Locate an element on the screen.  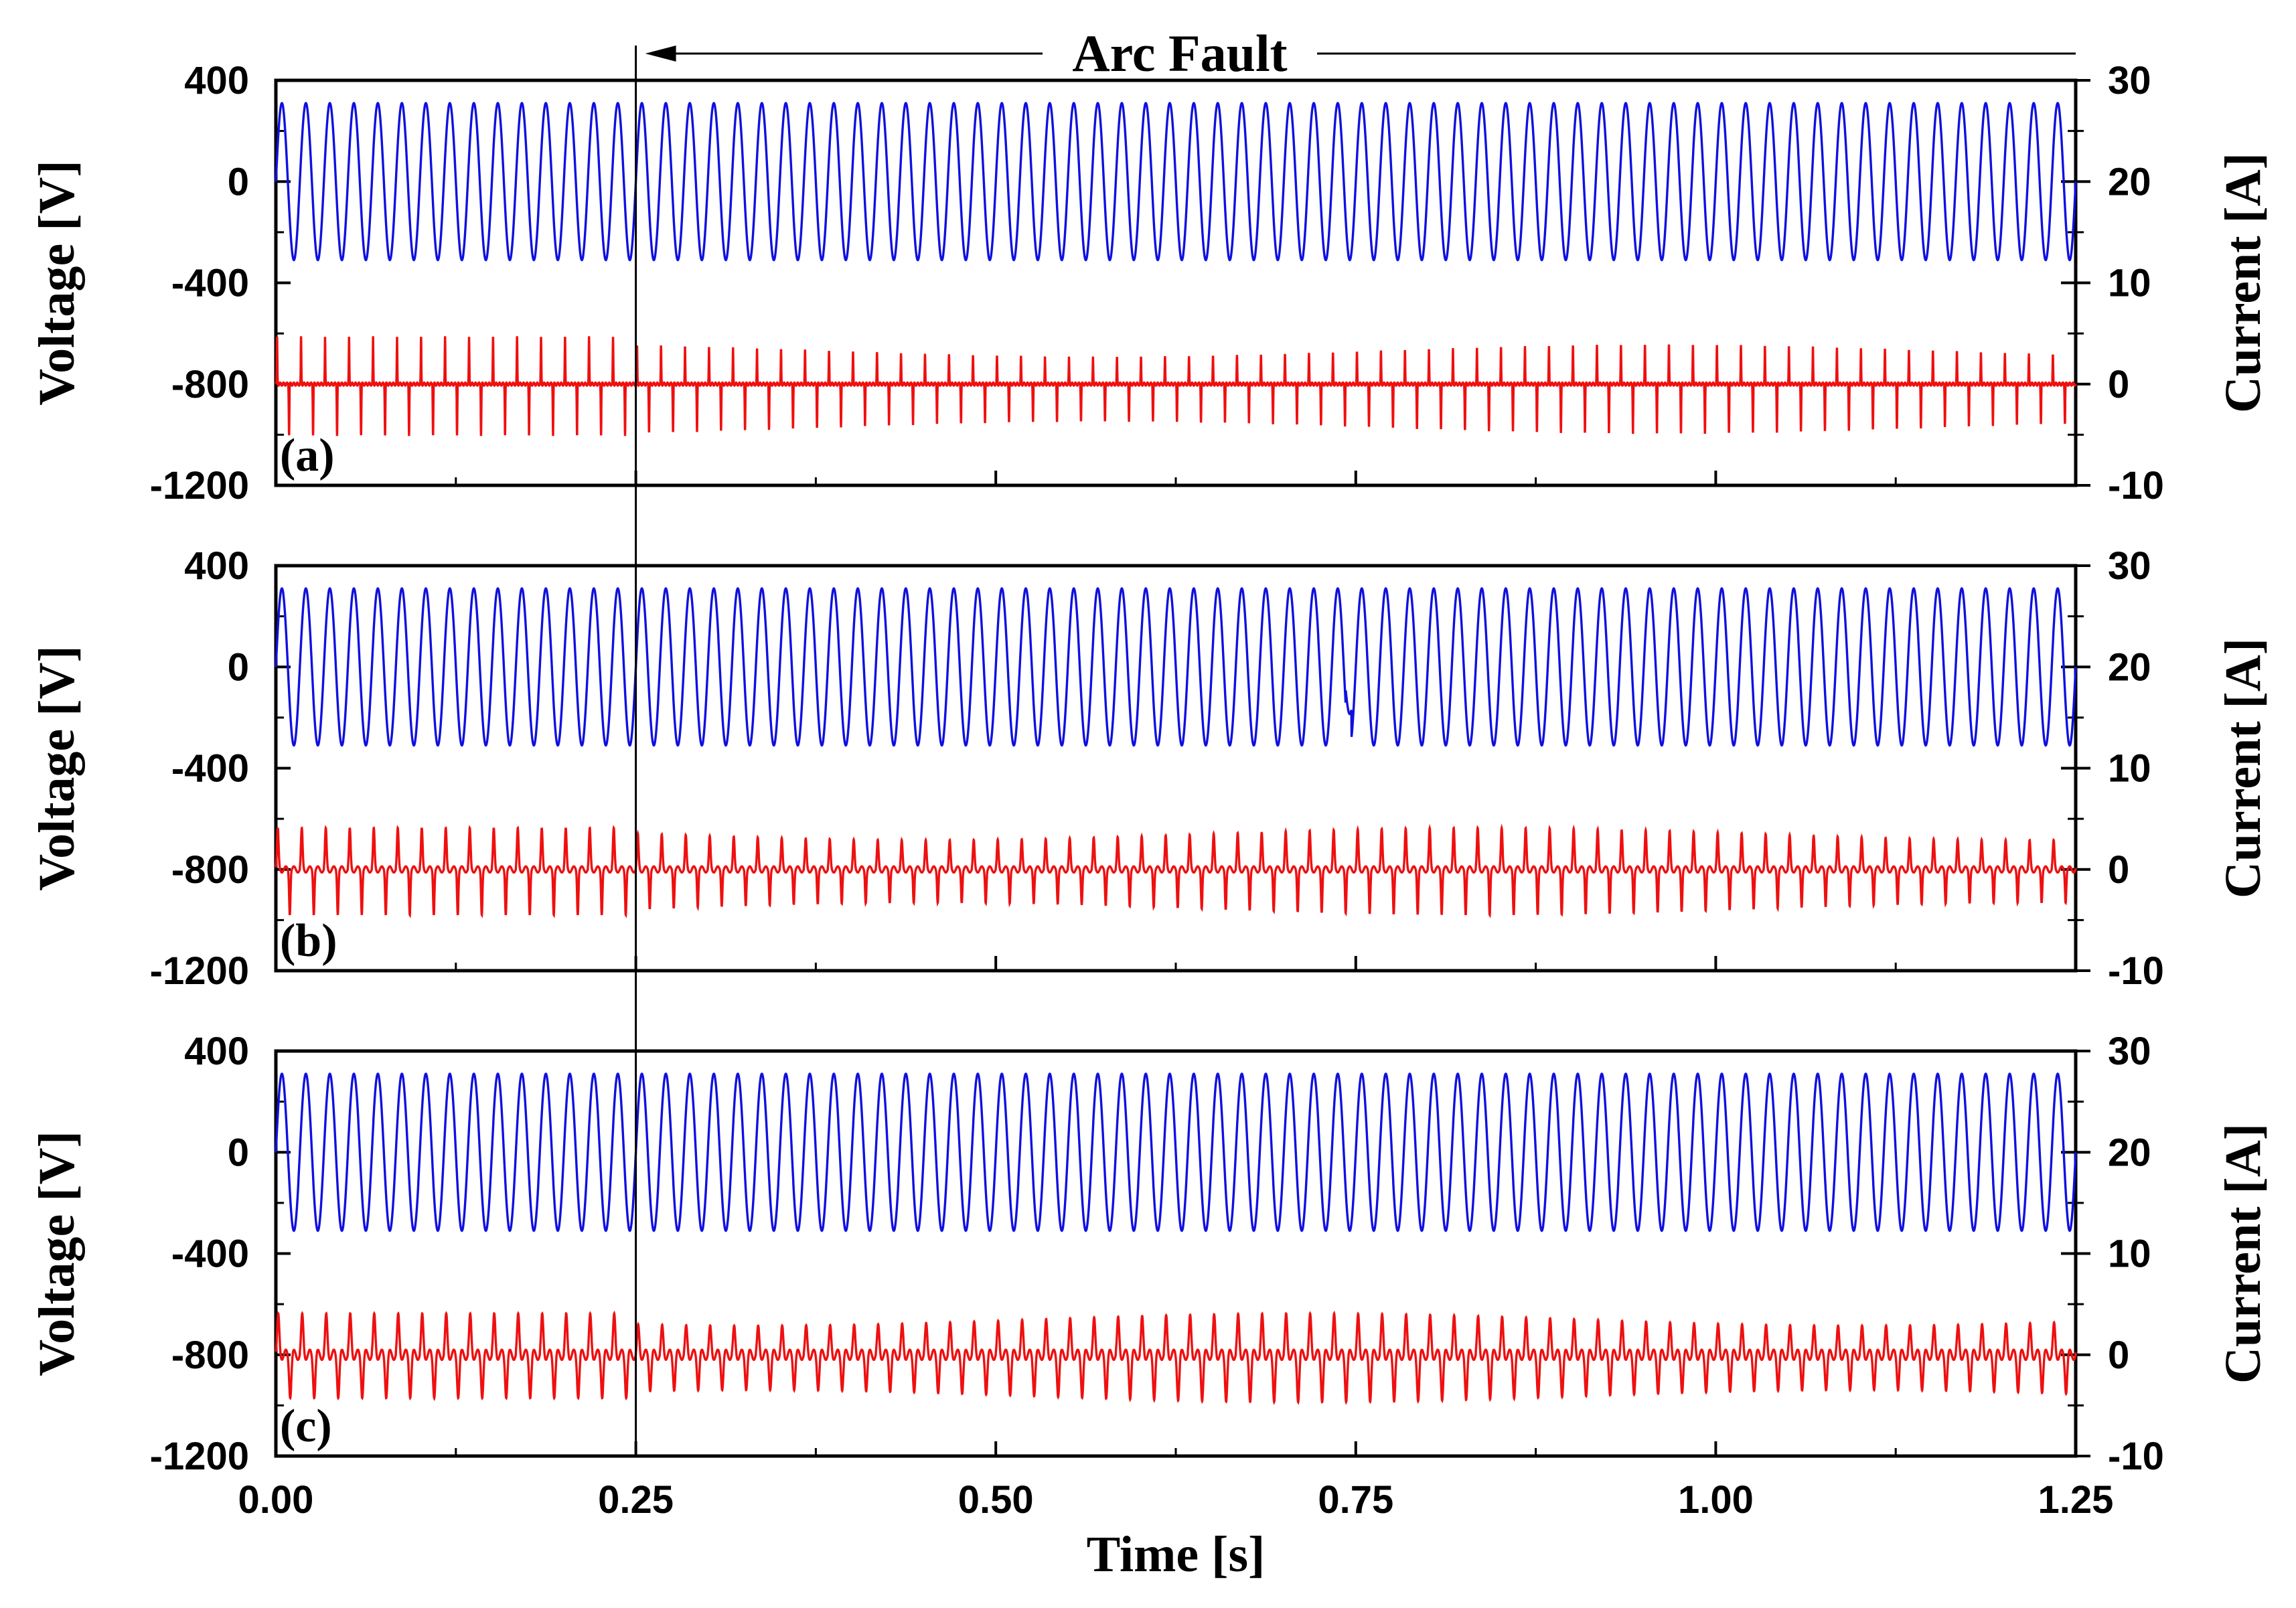
x-tick-label: 1.25 is located at coordinates (2076, 1500).